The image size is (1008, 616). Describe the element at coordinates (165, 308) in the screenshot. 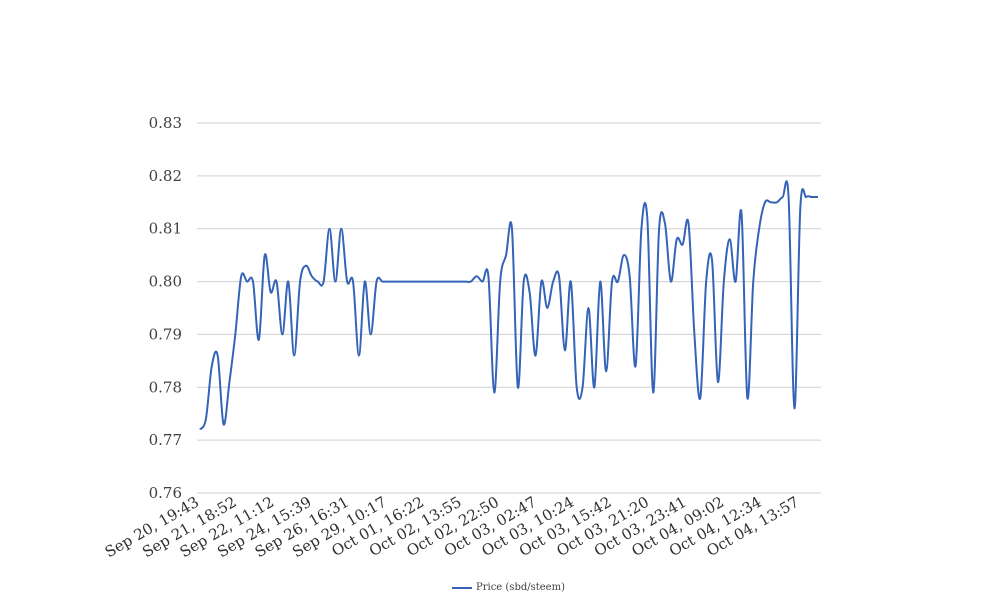

I see `y-axis-tick-labels: 0.76 0.77 0.78 0.79 0.80 0.81 0.82 0.83` at that location.